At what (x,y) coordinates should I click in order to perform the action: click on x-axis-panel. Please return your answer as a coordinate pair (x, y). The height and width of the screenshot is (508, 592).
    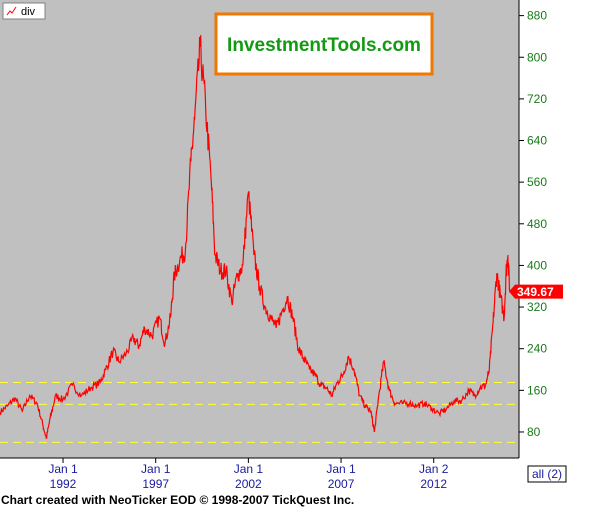
    Looking at the image, I should click on (259, 475).